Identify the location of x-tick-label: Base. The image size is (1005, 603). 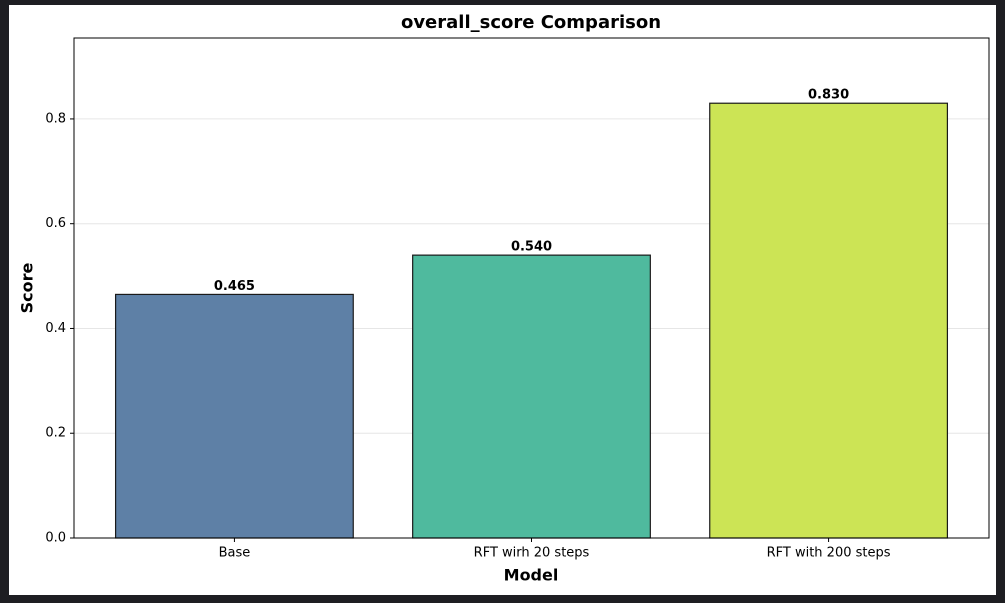
(235, 553).